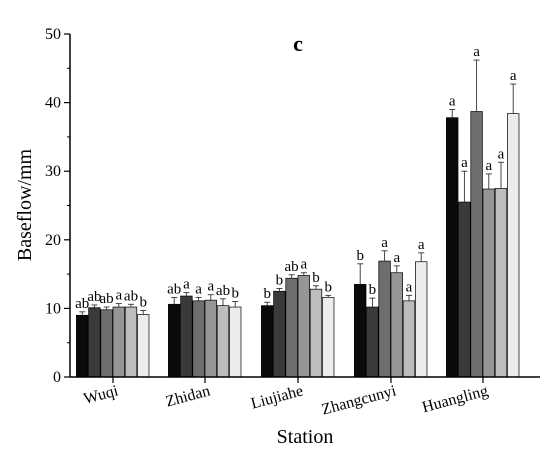  What do you see at coordinates (53, 308) in the screenshot?
I see `y-tick-label: 10` at bounding box center [53, 308].